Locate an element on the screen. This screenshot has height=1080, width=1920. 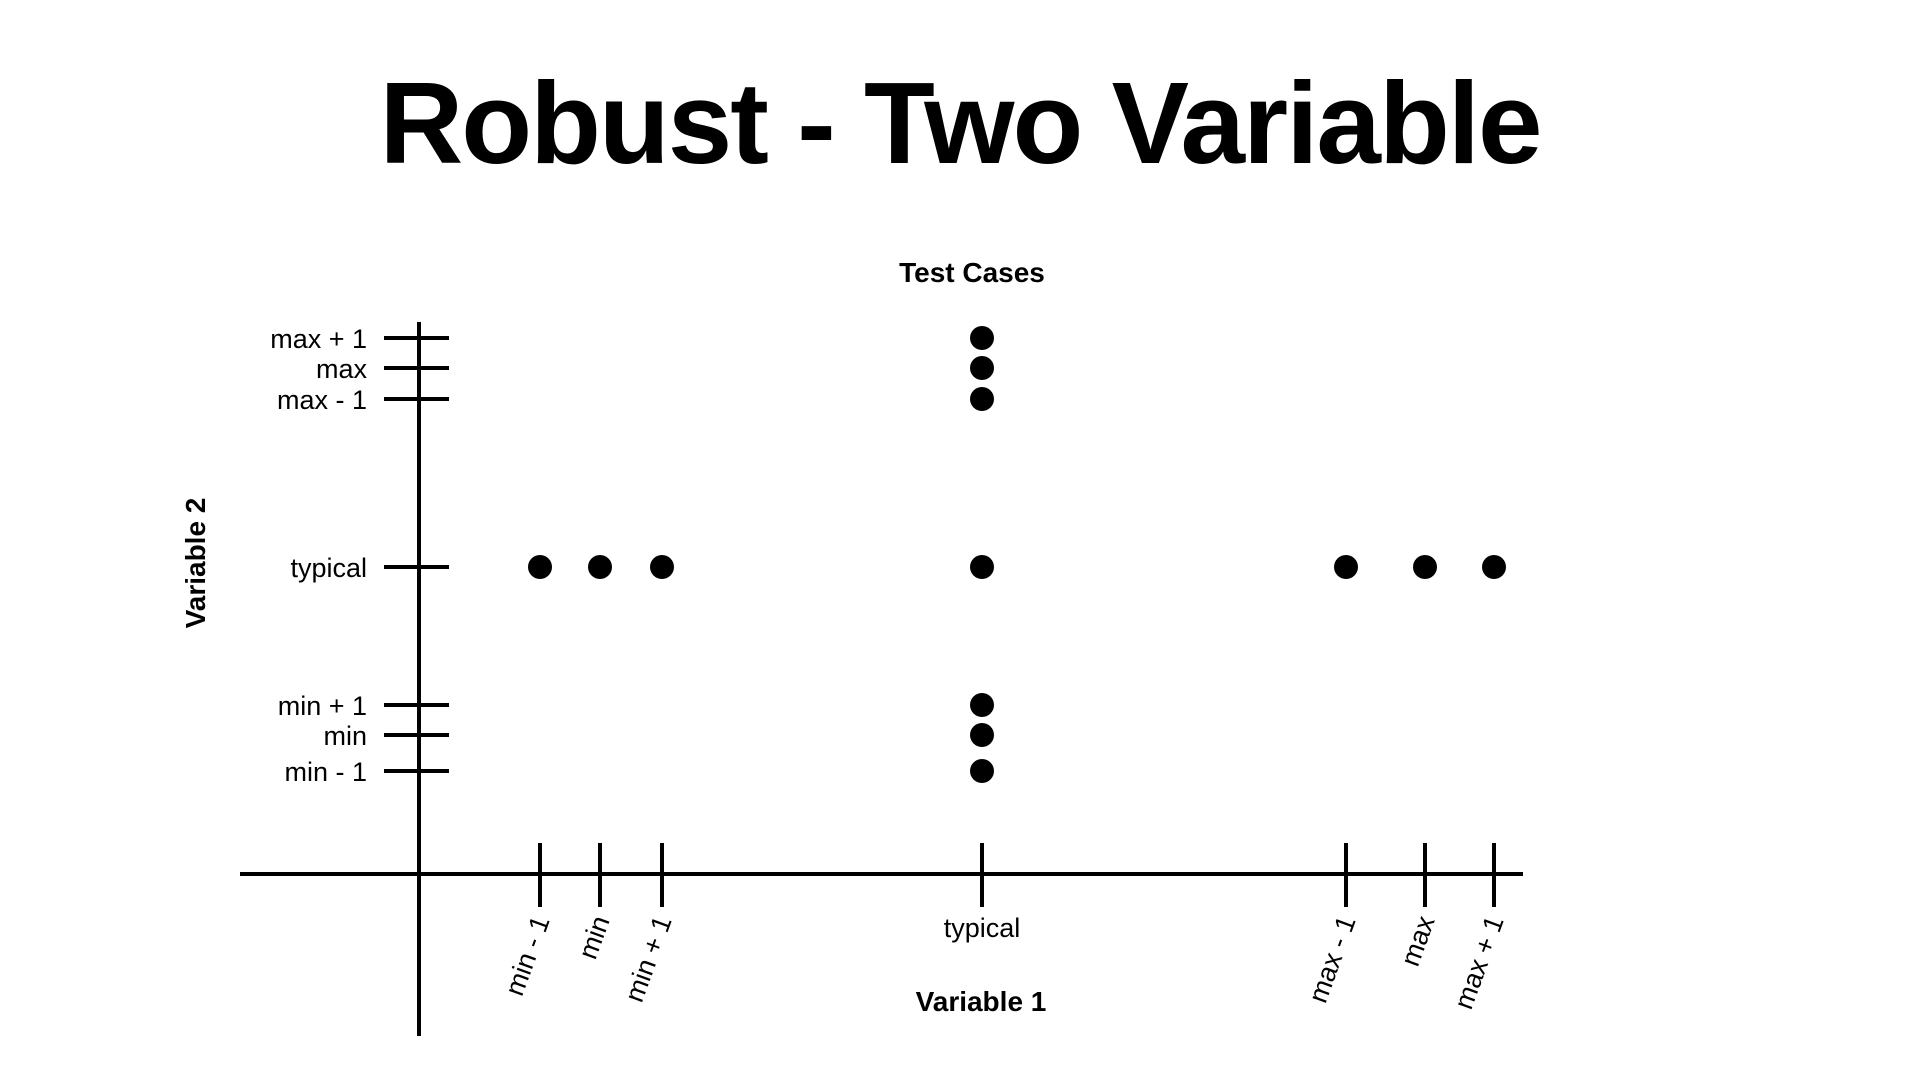
x-tick-label: min + 1 is located at coordinates (648, 959).